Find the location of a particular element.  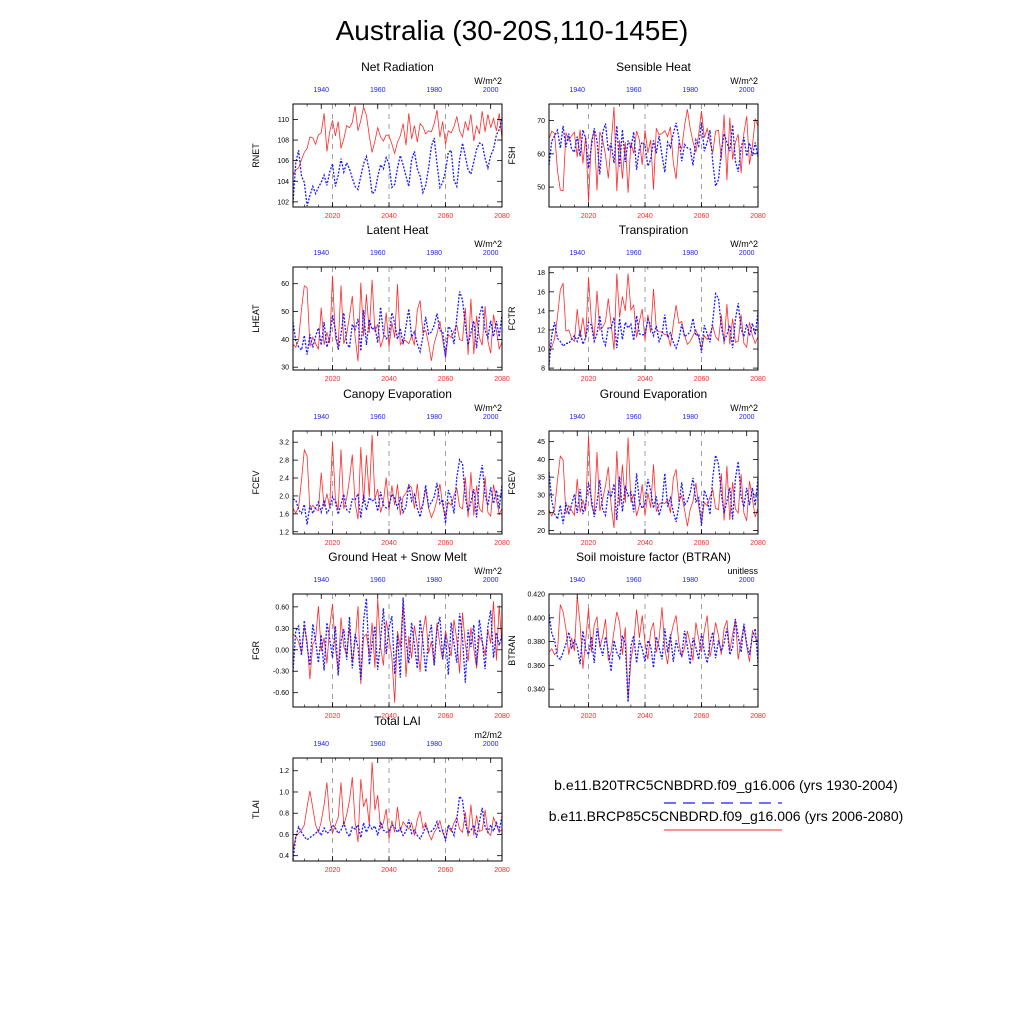

ytick-label: 0.340 is located at coordinates (536, 690).